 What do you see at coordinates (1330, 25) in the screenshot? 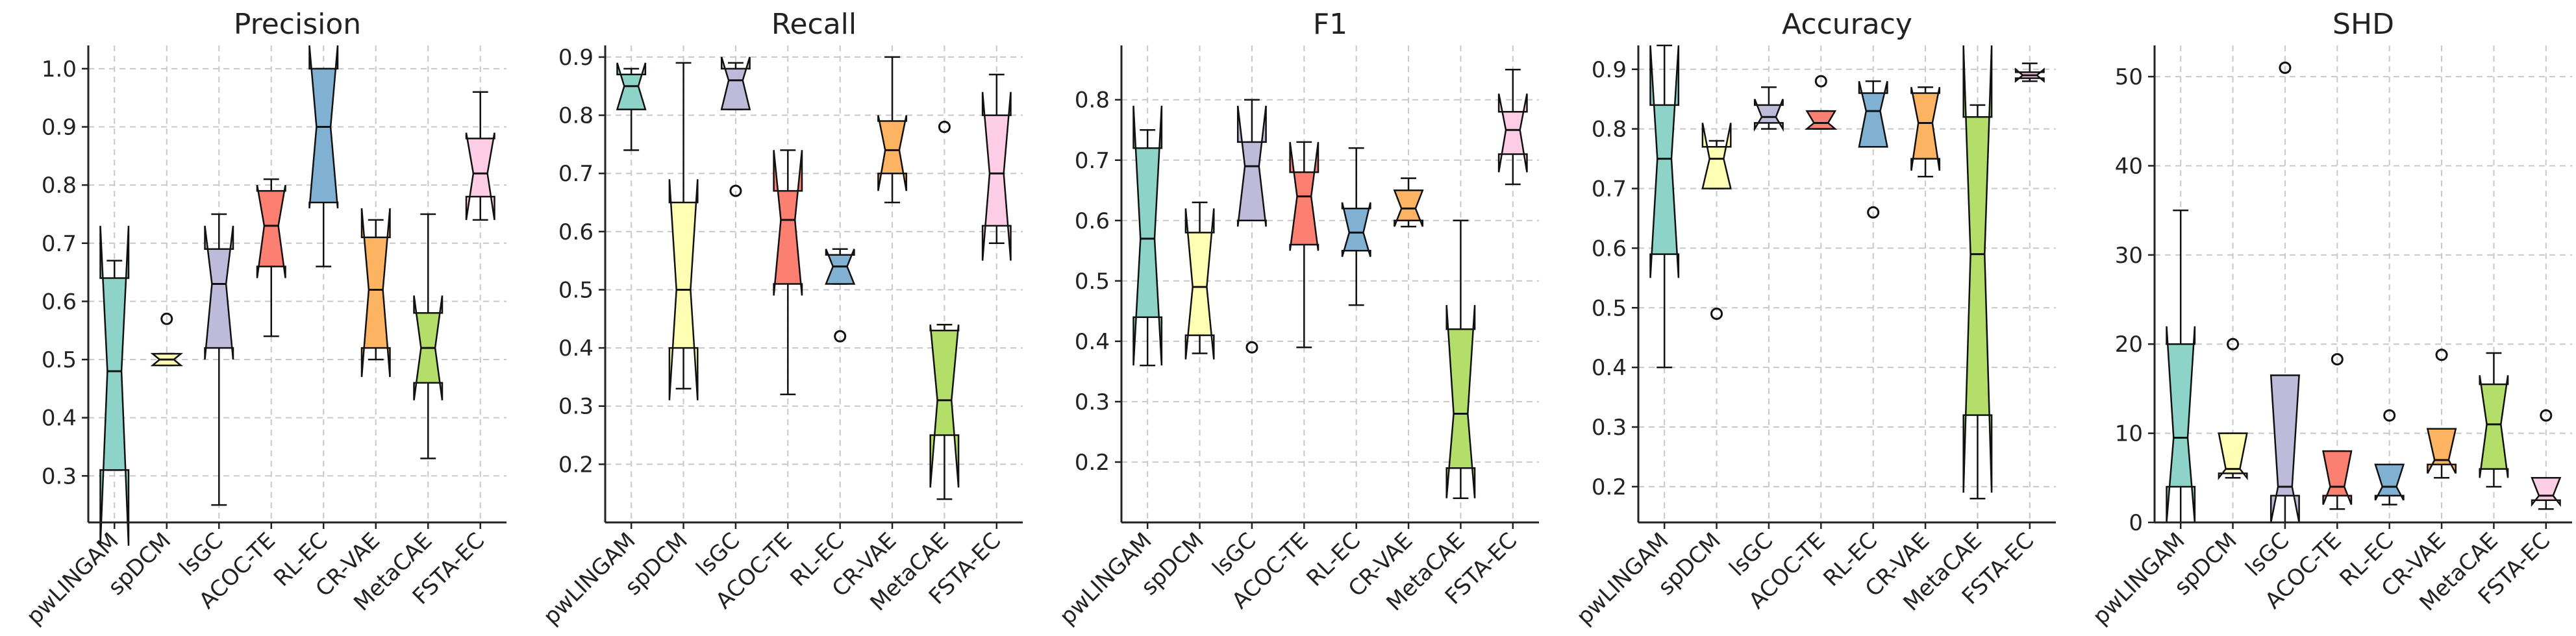
I see `chart-title: F1` at bounding box center [1330, 25].